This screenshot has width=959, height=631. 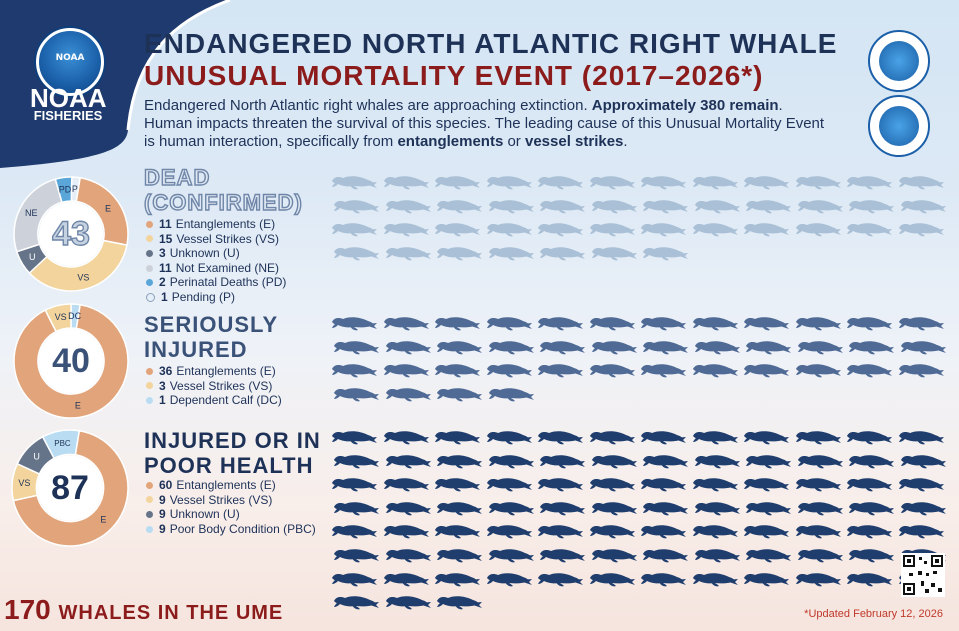 I want to click on donut-label-ne: NE, so click(x=31, y=213).